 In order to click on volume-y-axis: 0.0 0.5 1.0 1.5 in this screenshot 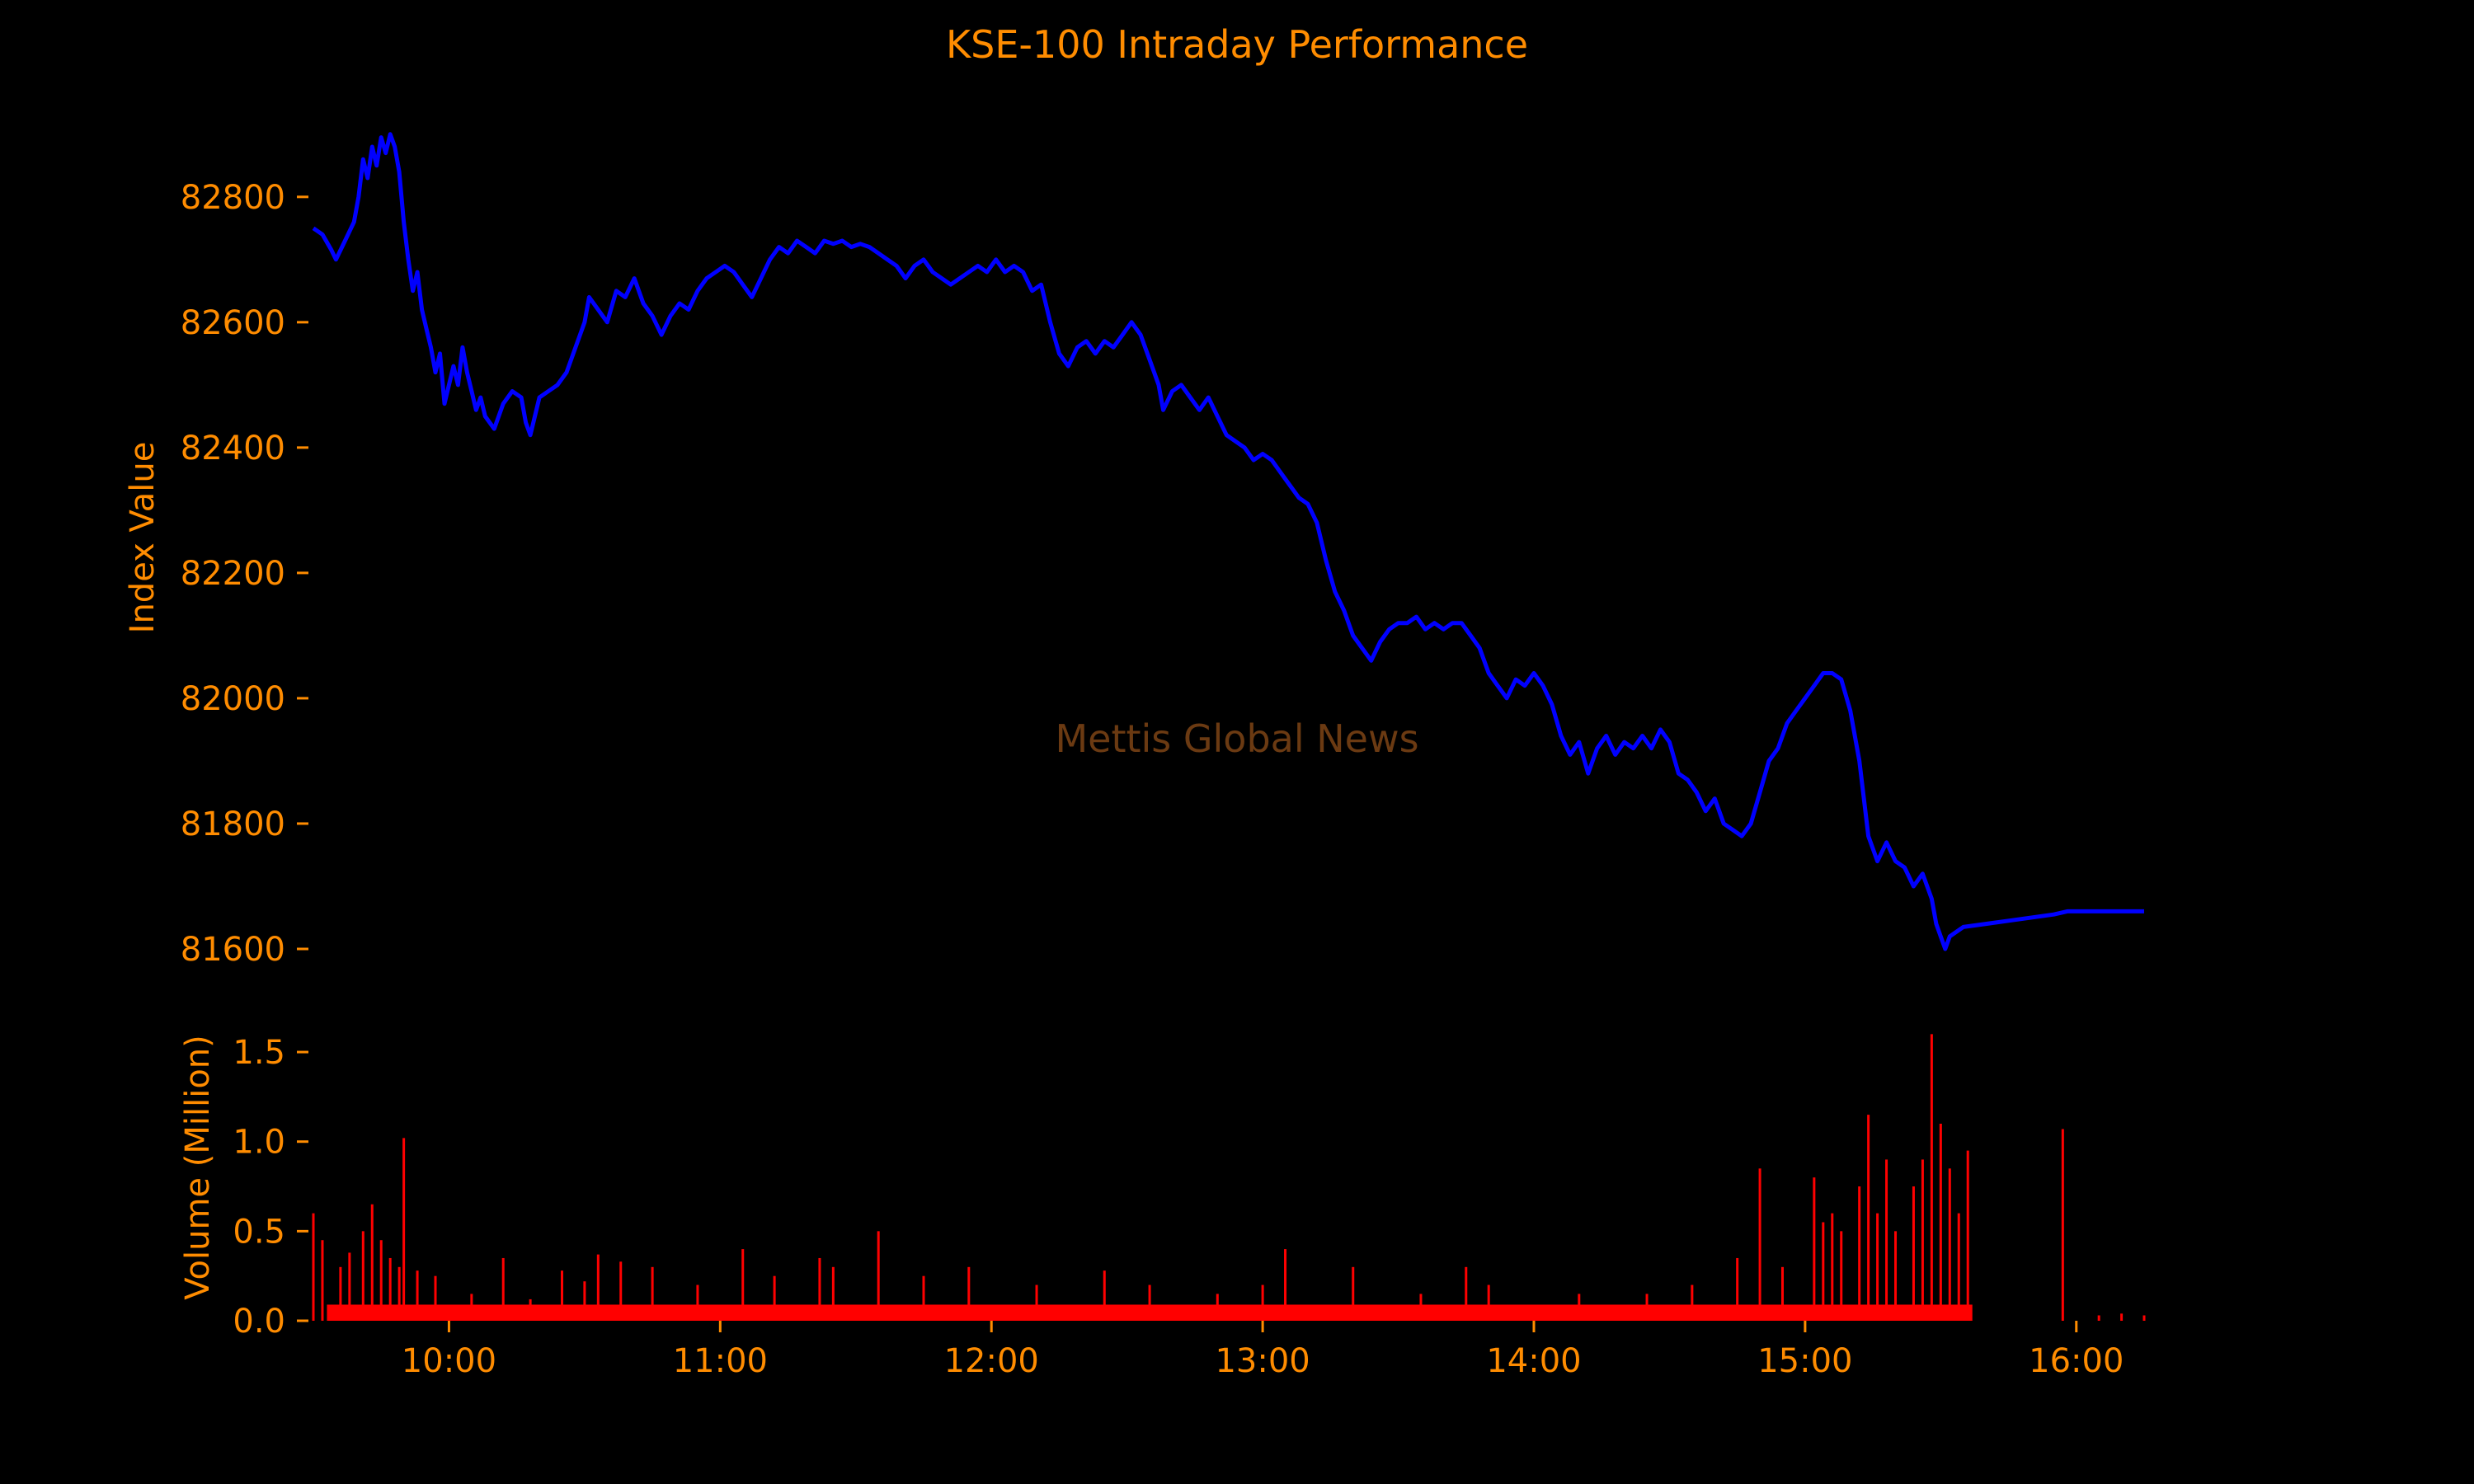, I will do `click(270, 1187)`.